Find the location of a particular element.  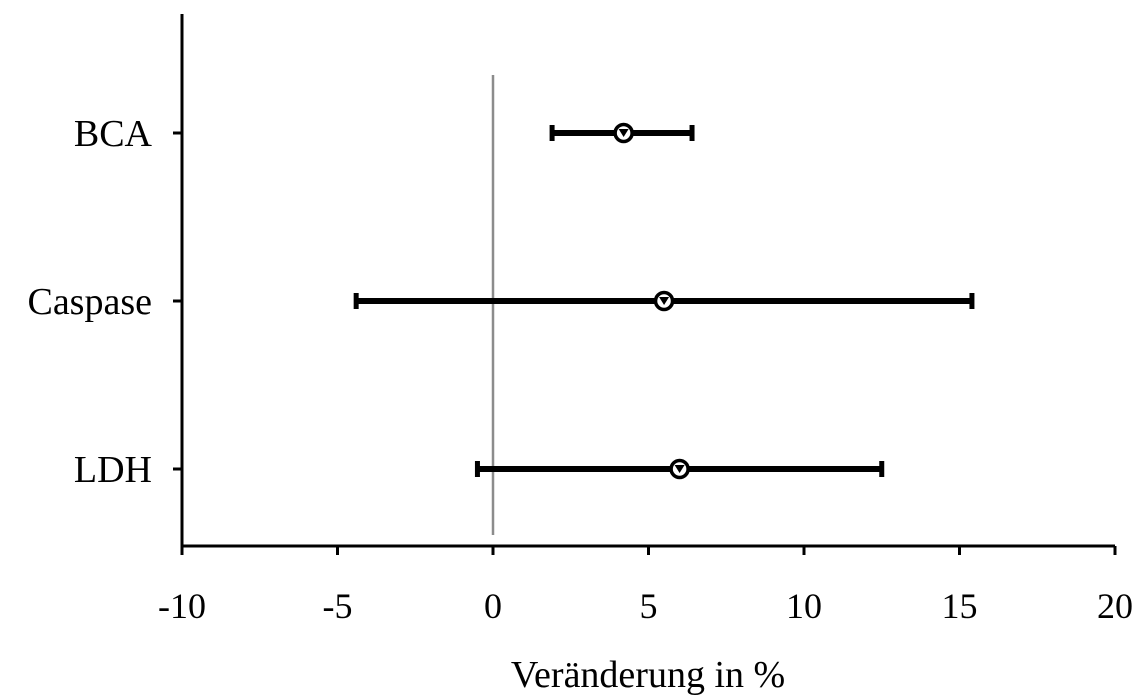

category-label: LDH is located at coordinates (113, 470).